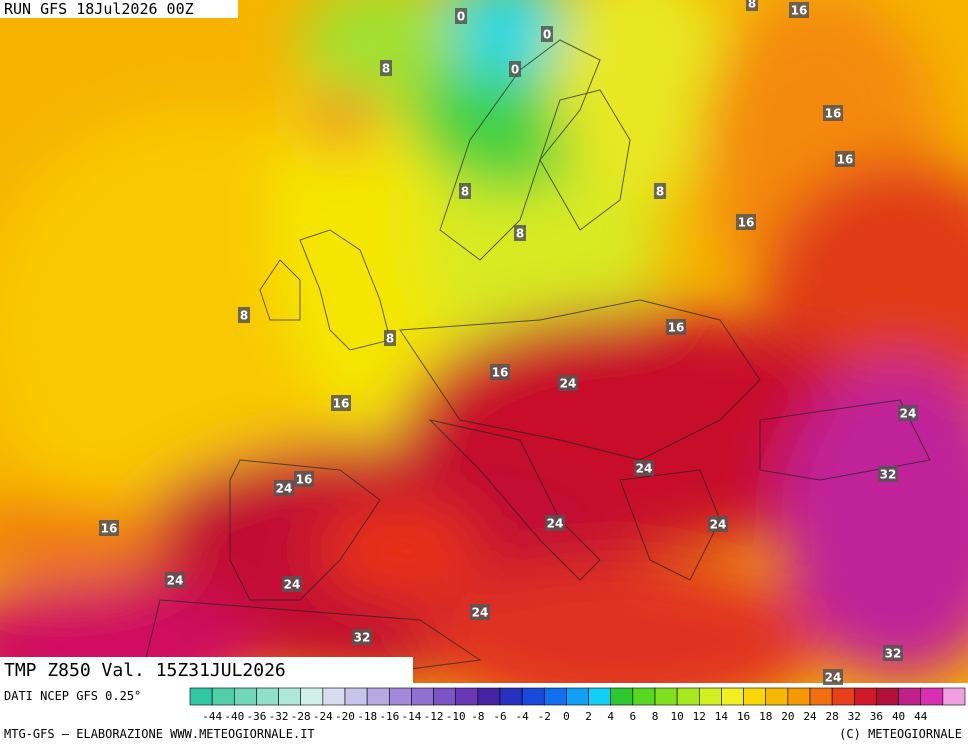  Describe the element at coordinates (900, 734) in the screenshot. I see `copyright: (C) METEOGIORNALE` at that location.